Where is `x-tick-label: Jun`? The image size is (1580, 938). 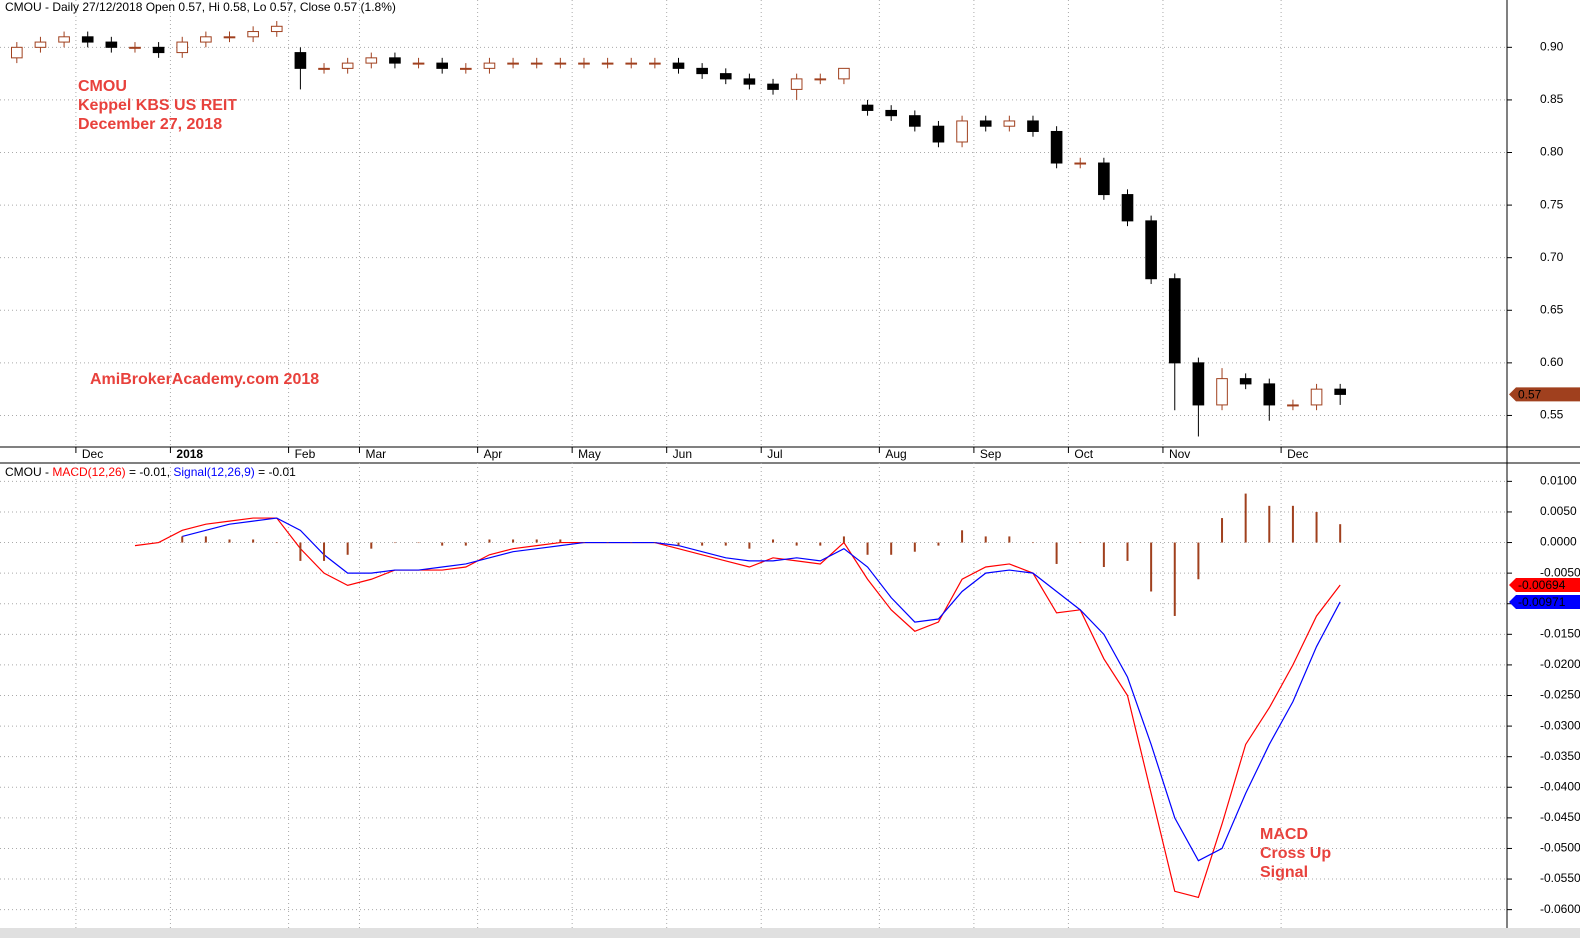 x-tick-label: Jun is located at coordinates (682, 454).